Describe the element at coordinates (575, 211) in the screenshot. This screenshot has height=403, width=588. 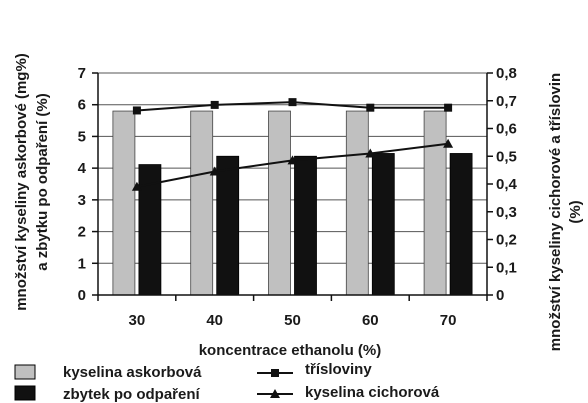
I see `right-axis-title-line2: (%)` at that location.